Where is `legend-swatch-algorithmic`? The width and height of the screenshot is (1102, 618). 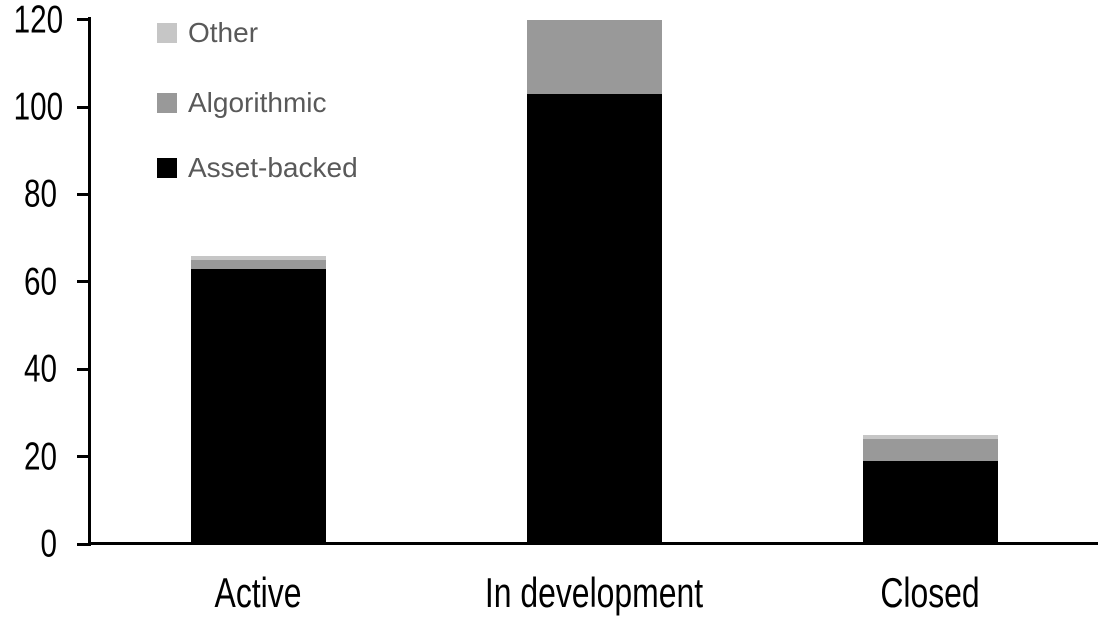
legend-swatch-algorithmic is located at coordinates (167, 103).